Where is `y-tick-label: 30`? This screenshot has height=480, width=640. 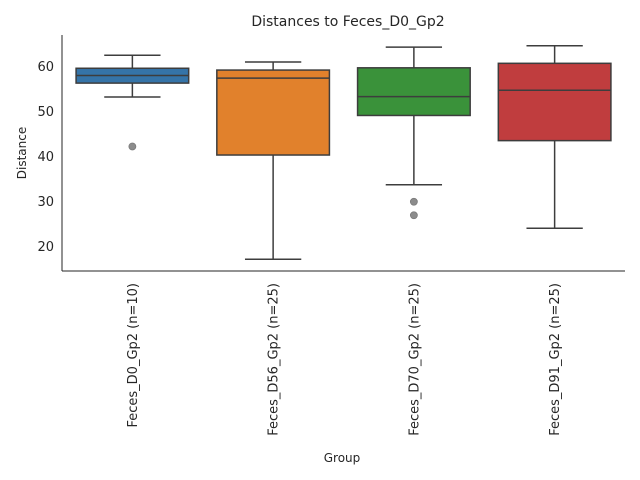 y-tick-label: 30 is located at coordinates (45, 202).